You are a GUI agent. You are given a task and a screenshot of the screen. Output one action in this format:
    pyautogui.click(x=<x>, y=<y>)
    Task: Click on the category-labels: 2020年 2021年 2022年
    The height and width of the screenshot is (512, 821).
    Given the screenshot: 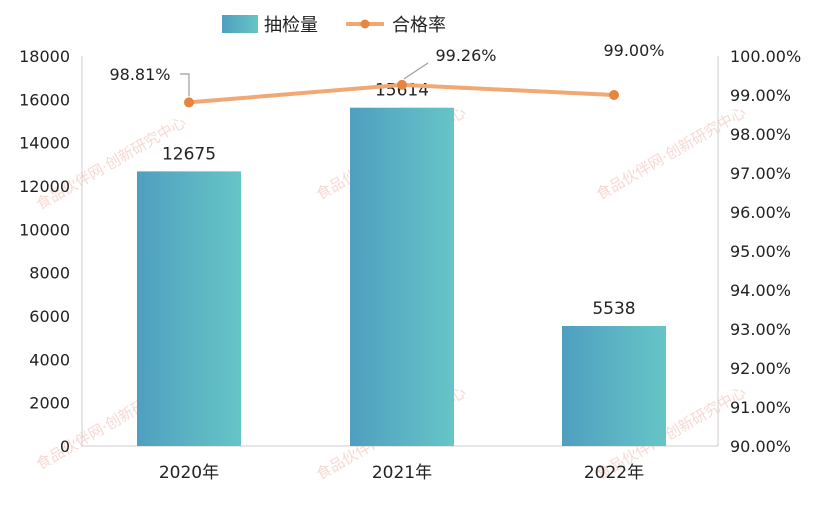 What is the action you would take?
    pyautogui.click(x=401, y=473)
    